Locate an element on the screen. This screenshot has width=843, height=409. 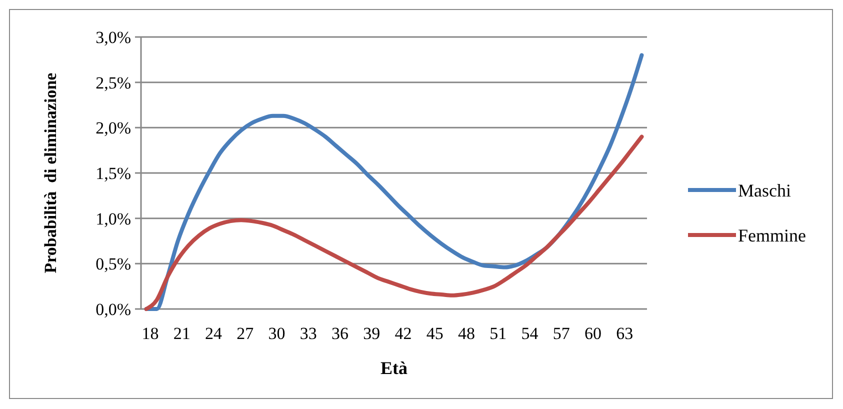
x-tick-label: 51 is located at coordinates (498, 333).